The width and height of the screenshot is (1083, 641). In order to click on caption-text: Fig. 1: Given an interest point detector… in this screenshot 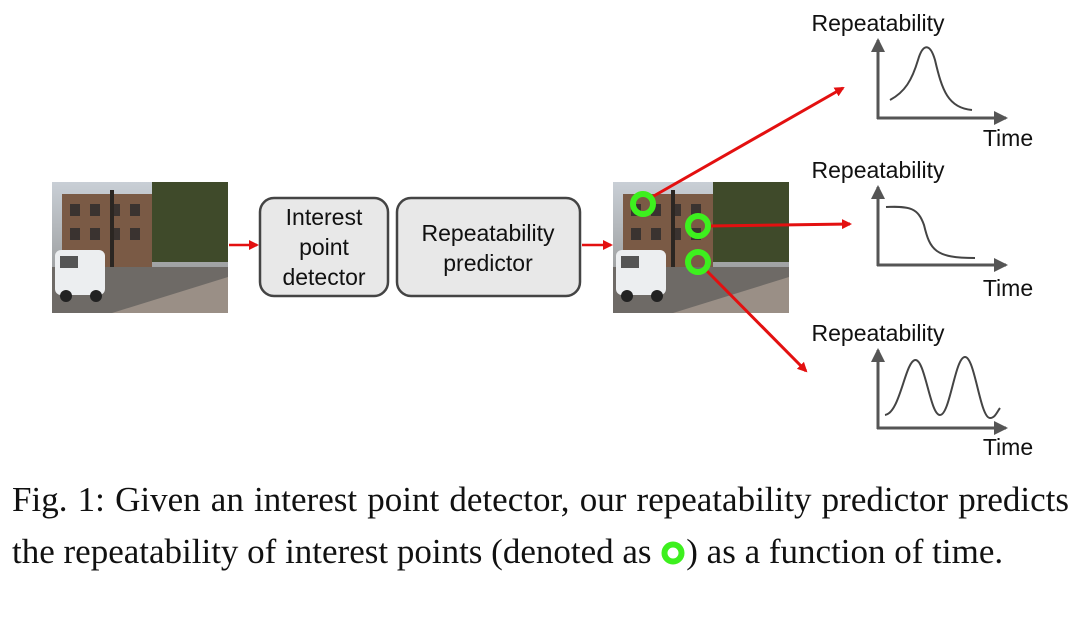, I will do `click(540, 525)`.